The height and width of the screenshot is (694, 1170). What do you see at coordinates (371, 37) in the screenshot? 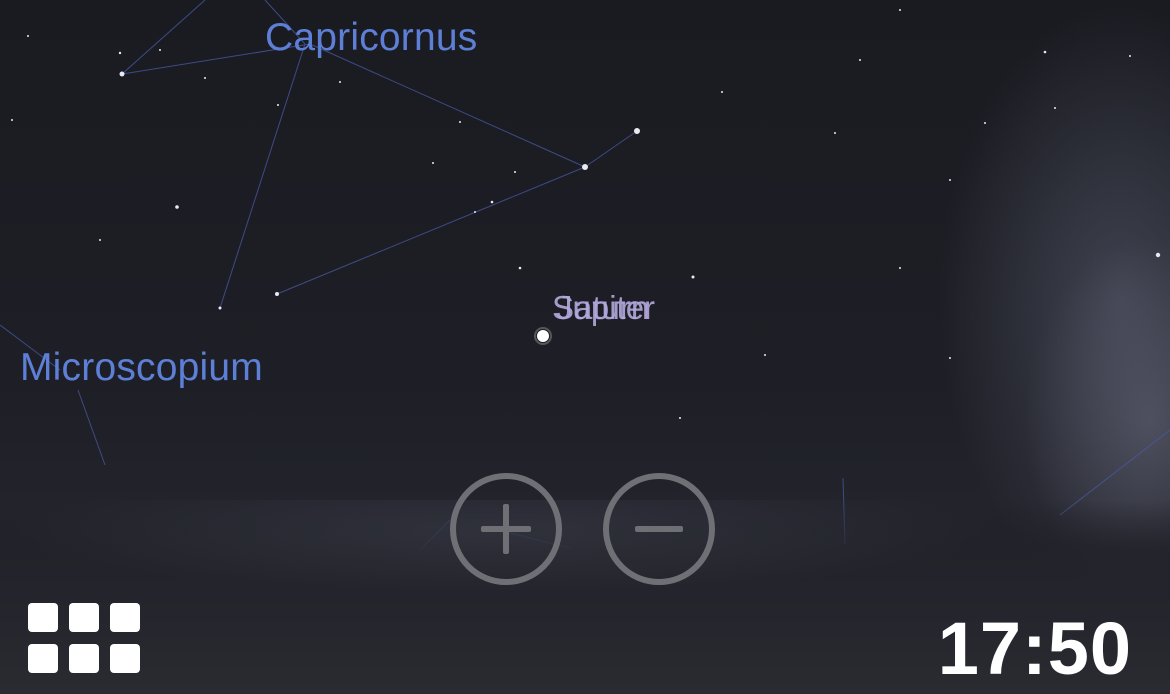
I see `constellation-label-capricornus: Capricornus` at bounding box center [371, 37].